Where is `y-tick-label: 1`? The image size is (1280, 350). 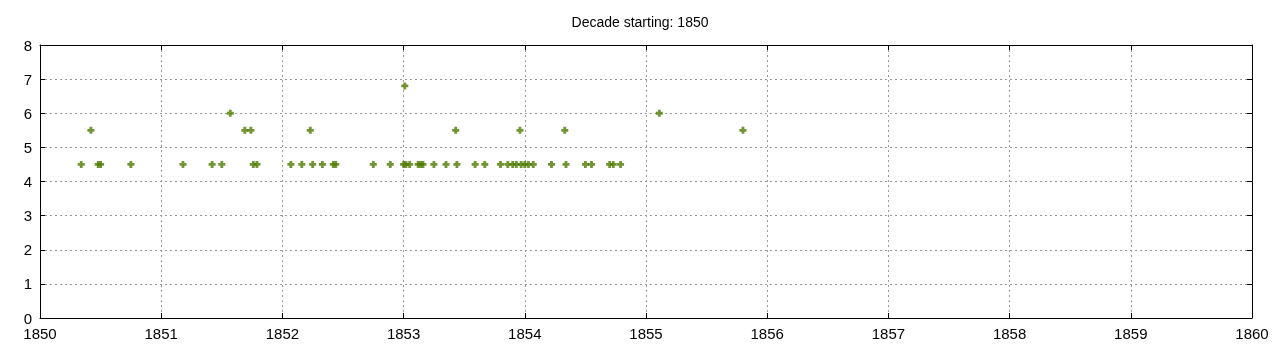
y-tick-label: 1 is located at coordinates (27, 284).